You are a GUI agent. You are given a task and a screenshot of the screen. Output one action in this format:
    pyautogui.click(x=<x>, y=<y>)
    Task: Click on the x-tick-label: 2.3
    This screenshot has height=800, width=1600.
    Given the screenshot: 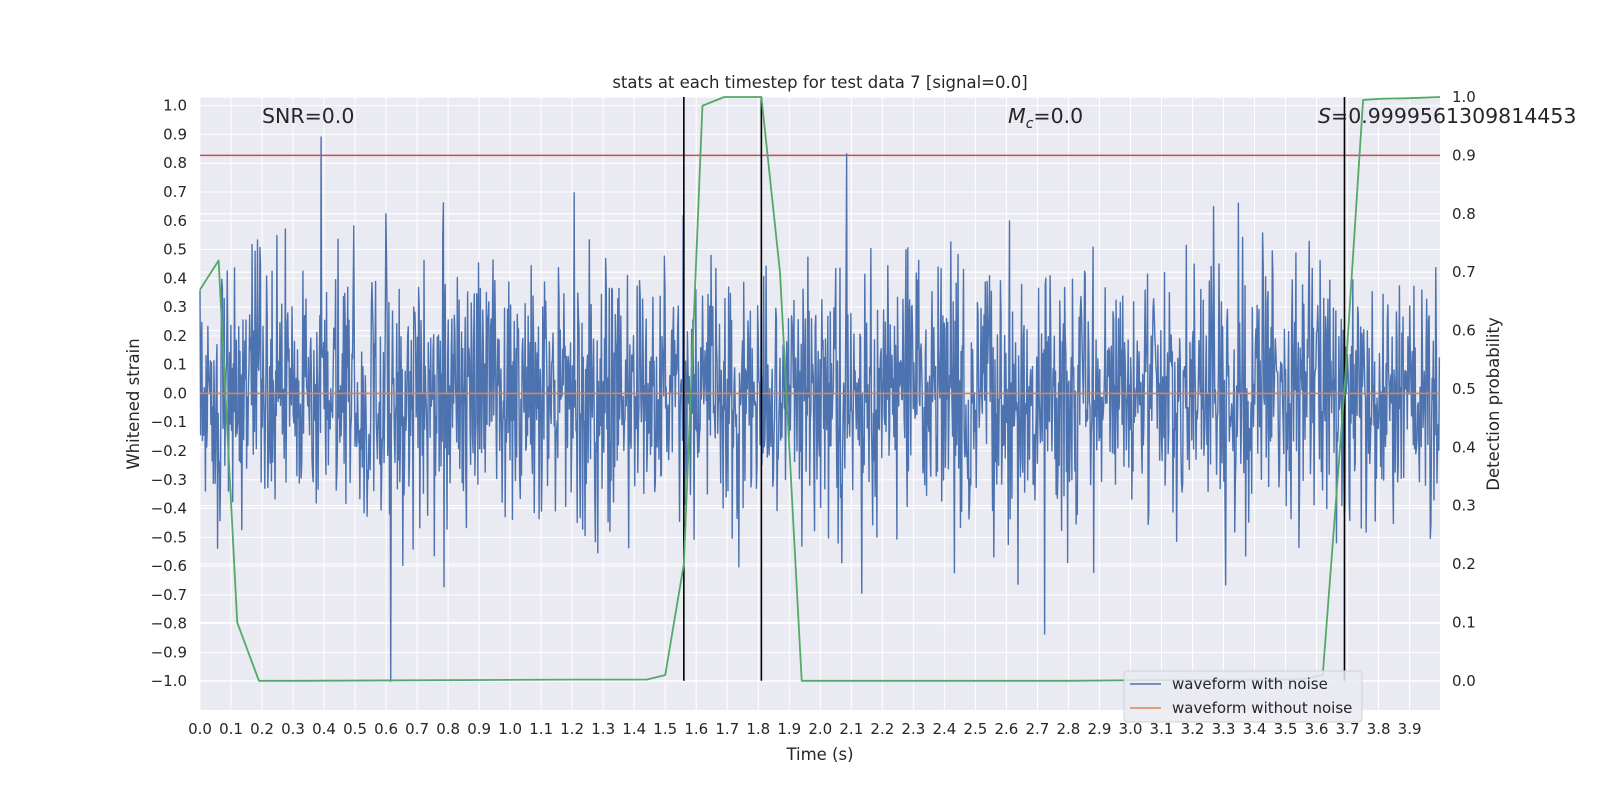 What is the action you would take?
    pyautogui.click(x=913, y=729)
    